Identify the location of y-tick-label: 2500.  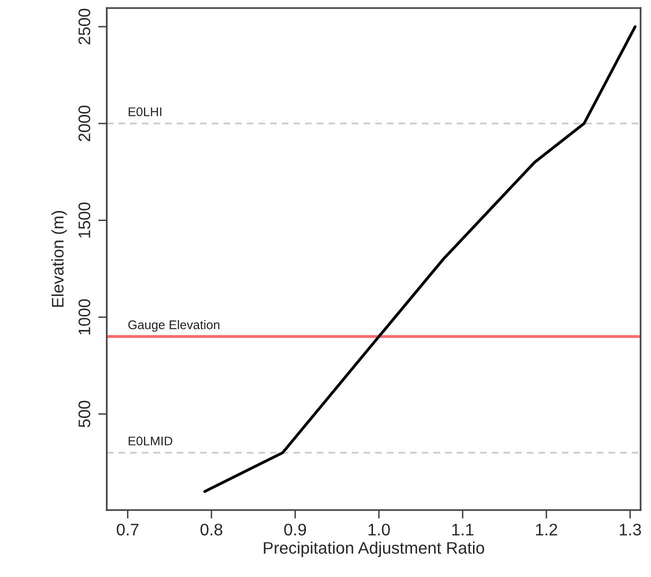
(84, 26).